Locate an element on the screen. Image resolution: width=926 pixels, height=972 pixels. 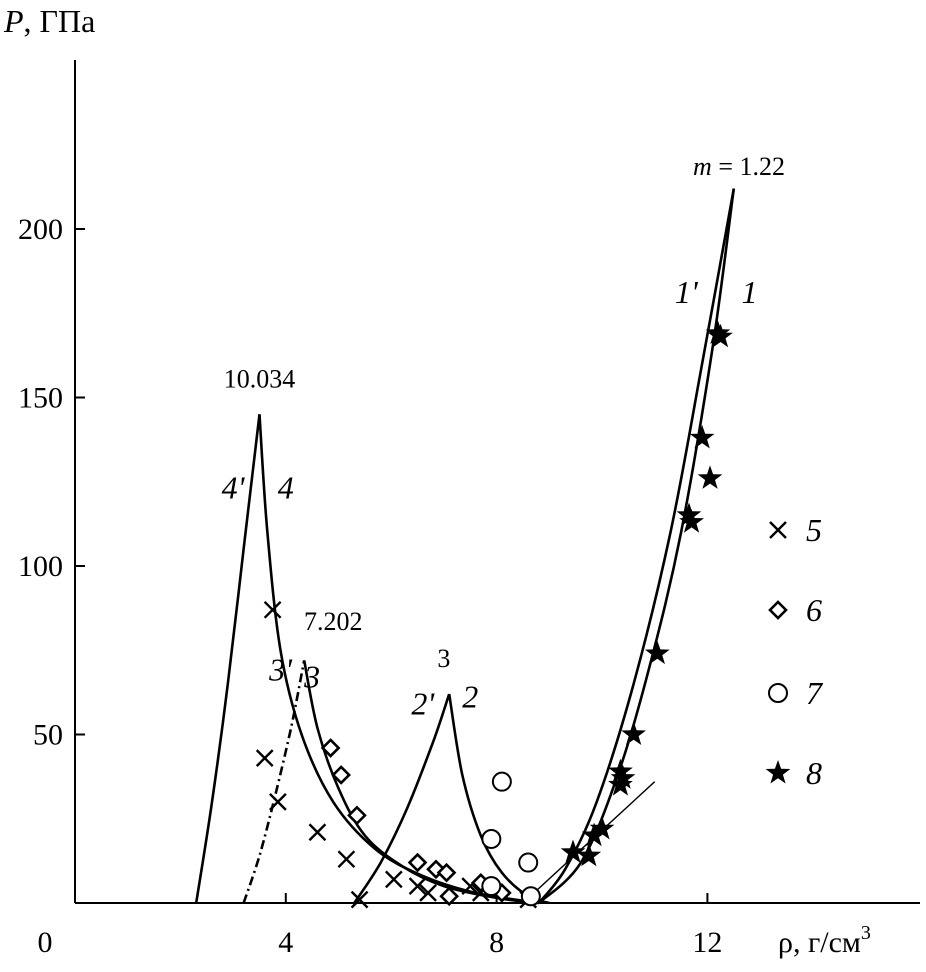
curve-label-3: 2' is located at coordinates (423, 703).